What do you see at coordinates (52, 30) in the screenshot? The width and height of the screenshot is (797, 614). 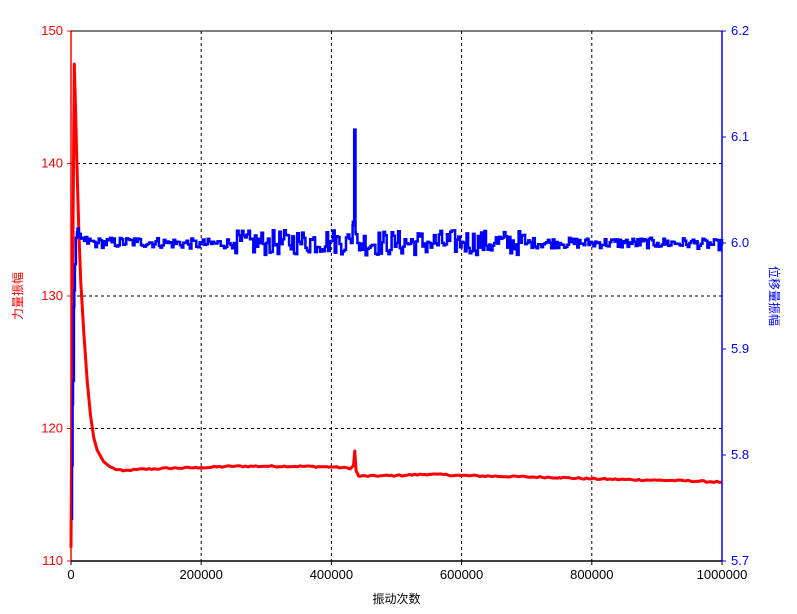 I see `left-y-tick-label: 150` at bounding box center [52, 30].